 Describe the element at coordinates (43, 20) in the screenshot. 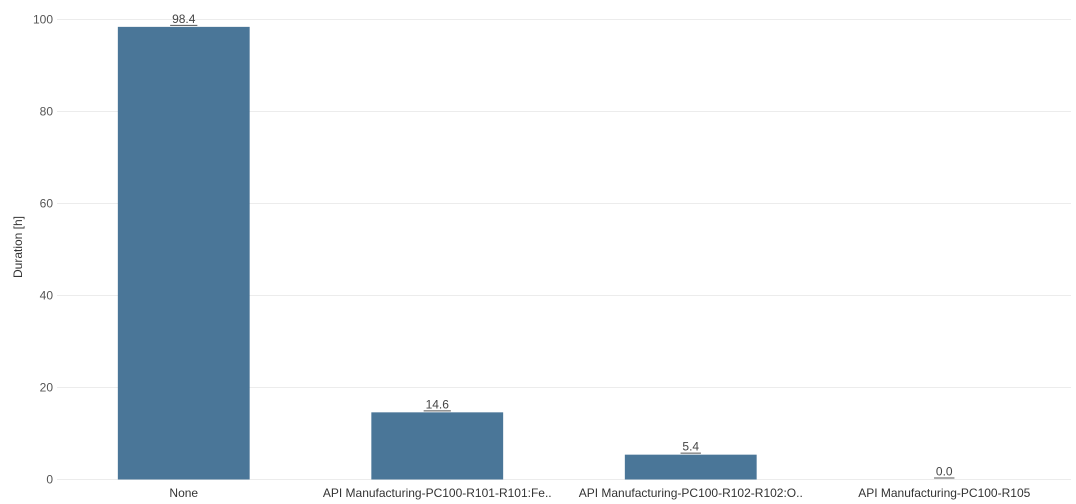

I see `y-tick-label: 100` at that location.